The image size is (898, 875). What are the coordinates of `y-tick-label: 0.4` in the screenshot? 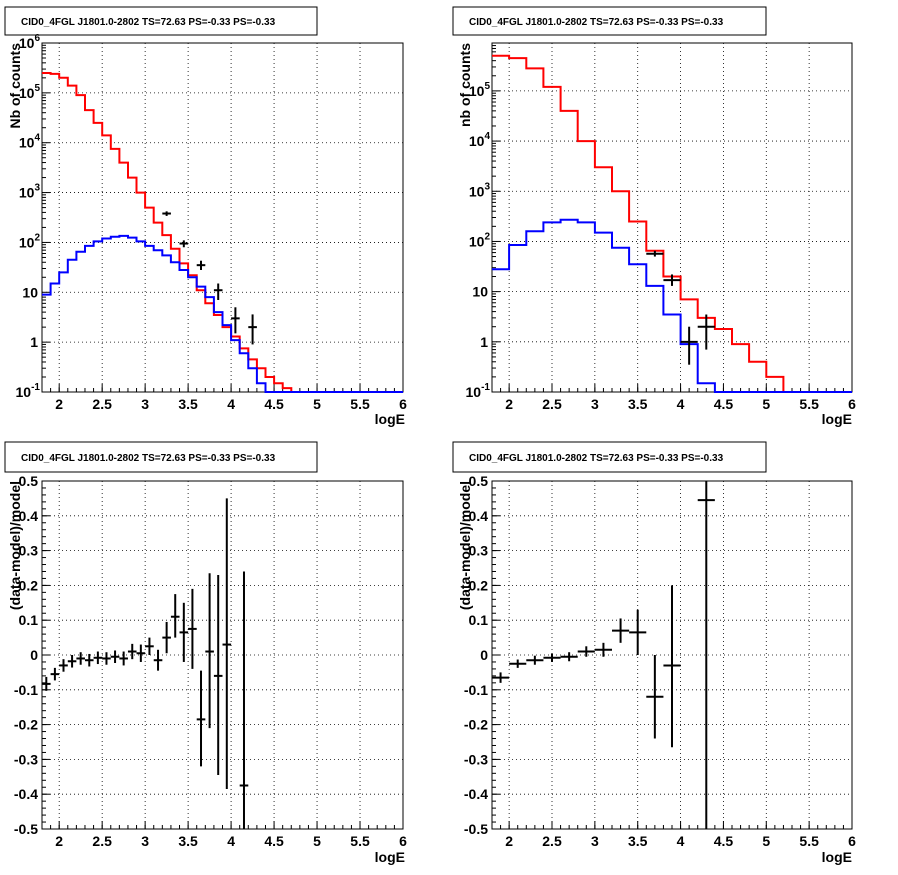 It's located at (29, 516).